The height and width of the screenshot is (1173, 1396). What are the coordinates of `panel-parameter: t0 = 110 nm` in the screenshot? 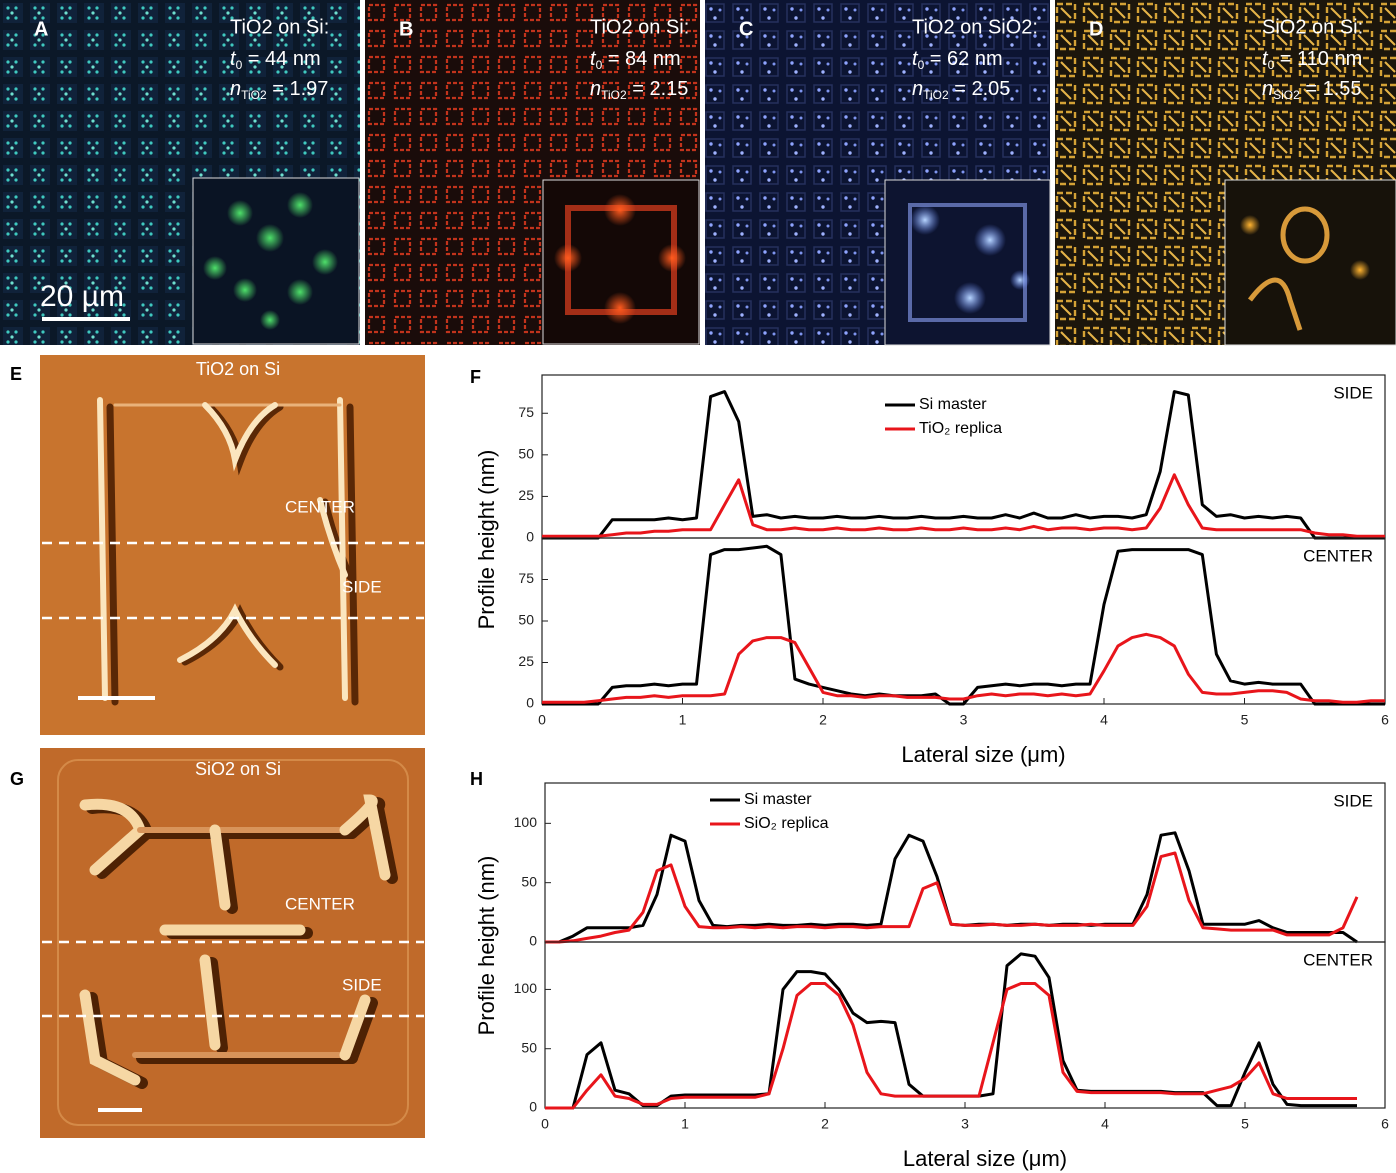 It's located at (1312, 60).